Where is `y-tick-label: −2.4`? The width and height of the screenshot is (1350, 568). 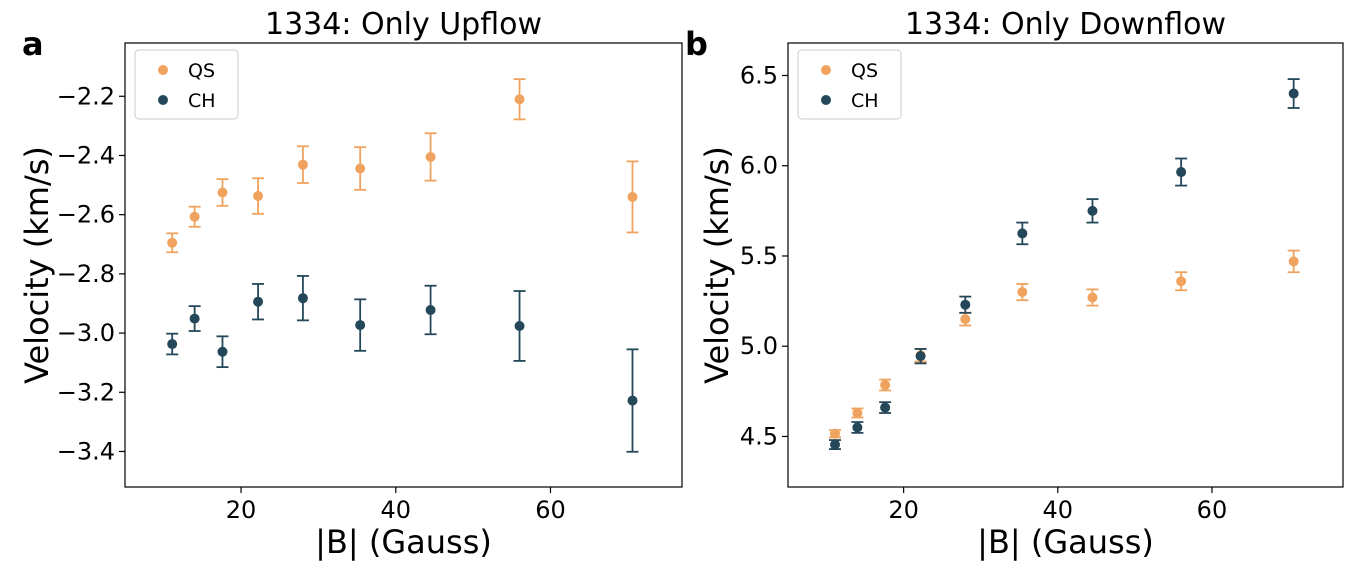
y-tick-label: −2.4 is located at coordinates (86, 155).